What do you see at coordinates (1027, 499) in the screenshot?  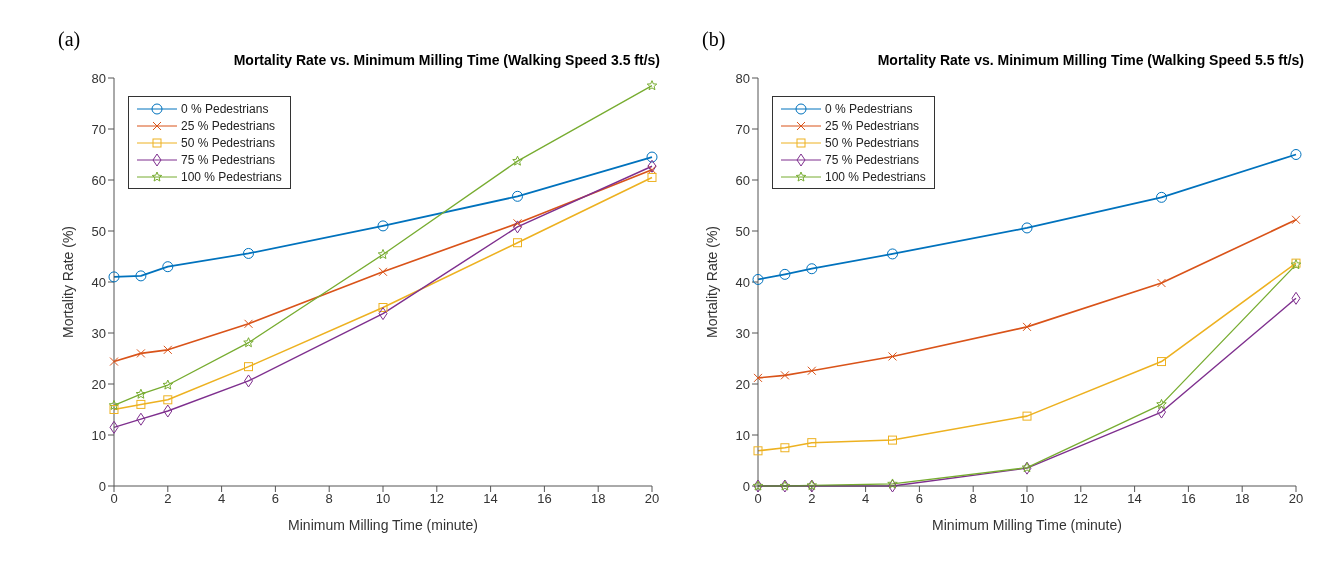 I see `x-tick-label: 10` at bounding box center [1027, 499].